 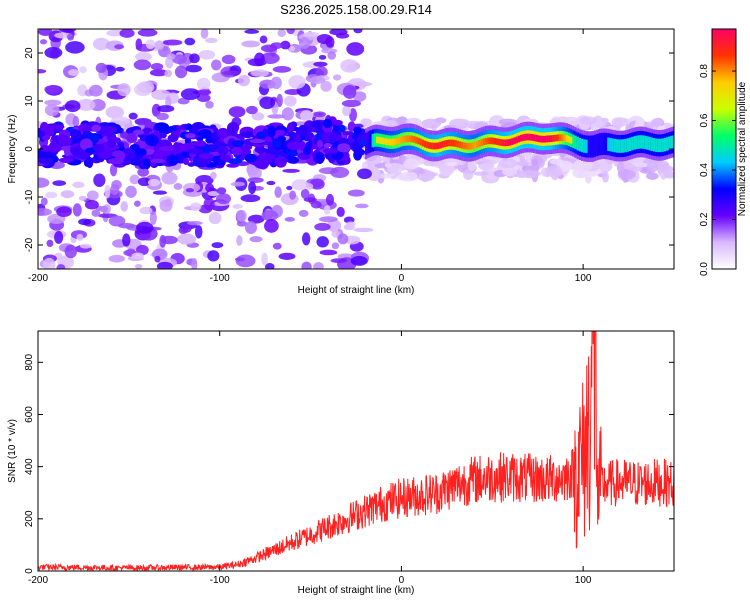 What do you see at coordinates (583, 278) in the screenshot?
I see `x-tick-label: 100` at bounding box center [583, 278].